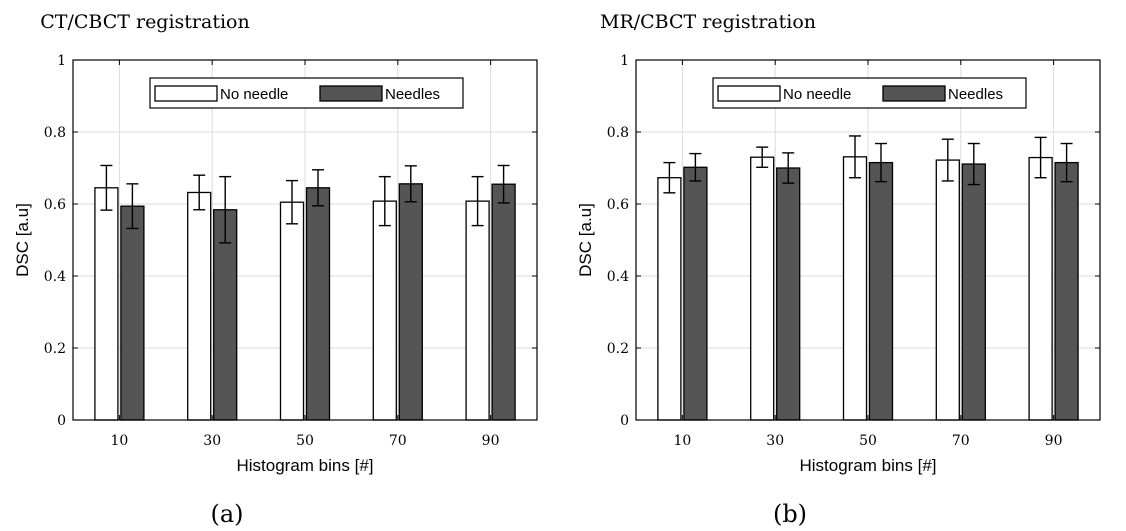 The width and height of the screenshot is (1126, 531). I want to click on chart-title: CT/CBCT registration, so click(144, 22).